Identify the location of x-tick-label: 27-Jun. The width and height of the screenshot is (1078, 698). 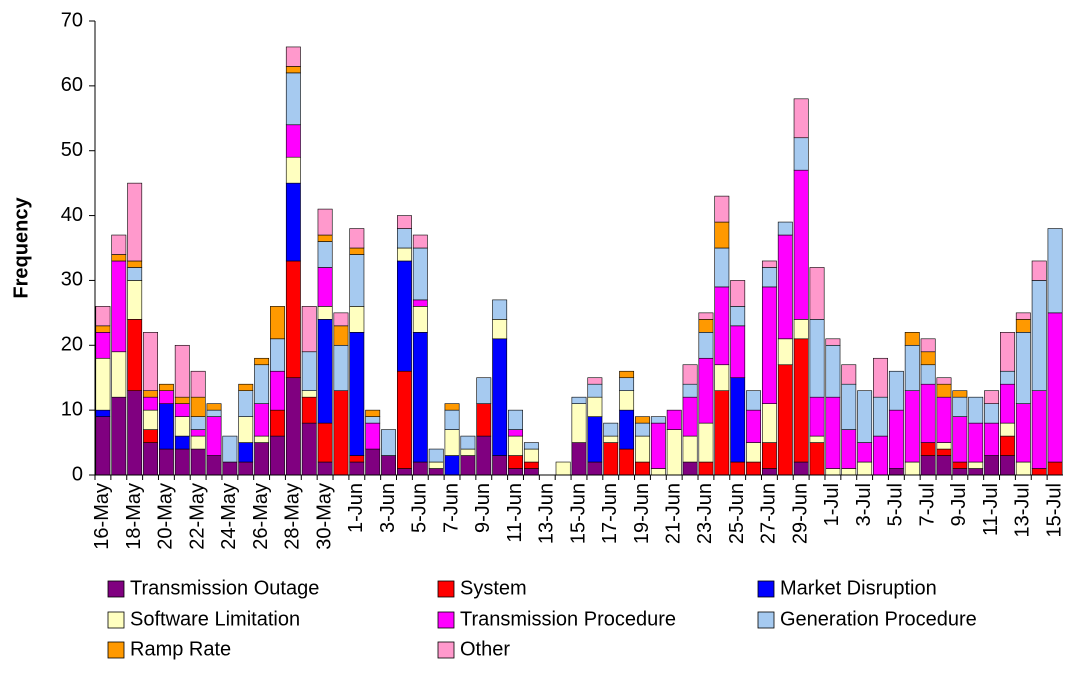
(769, 513).